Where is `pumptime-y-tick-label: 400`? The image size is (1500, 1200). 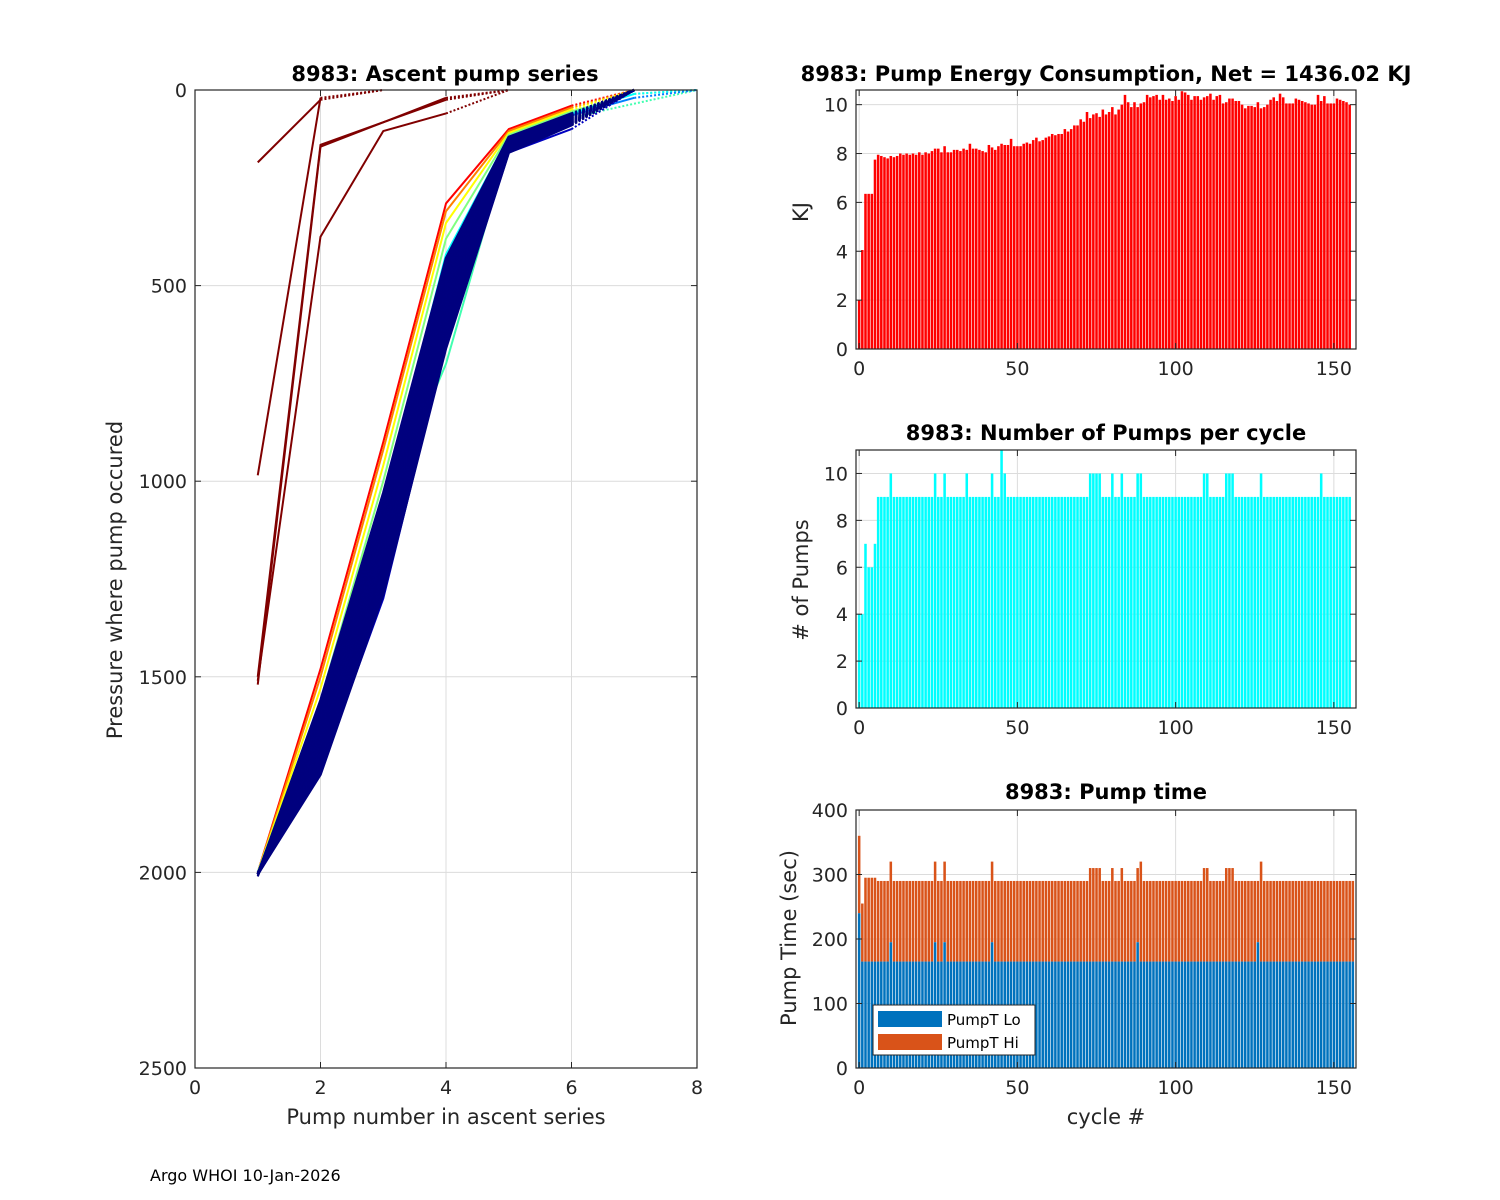 pumptime-y-tick-label: 400 is located at coordinates (830, 811).